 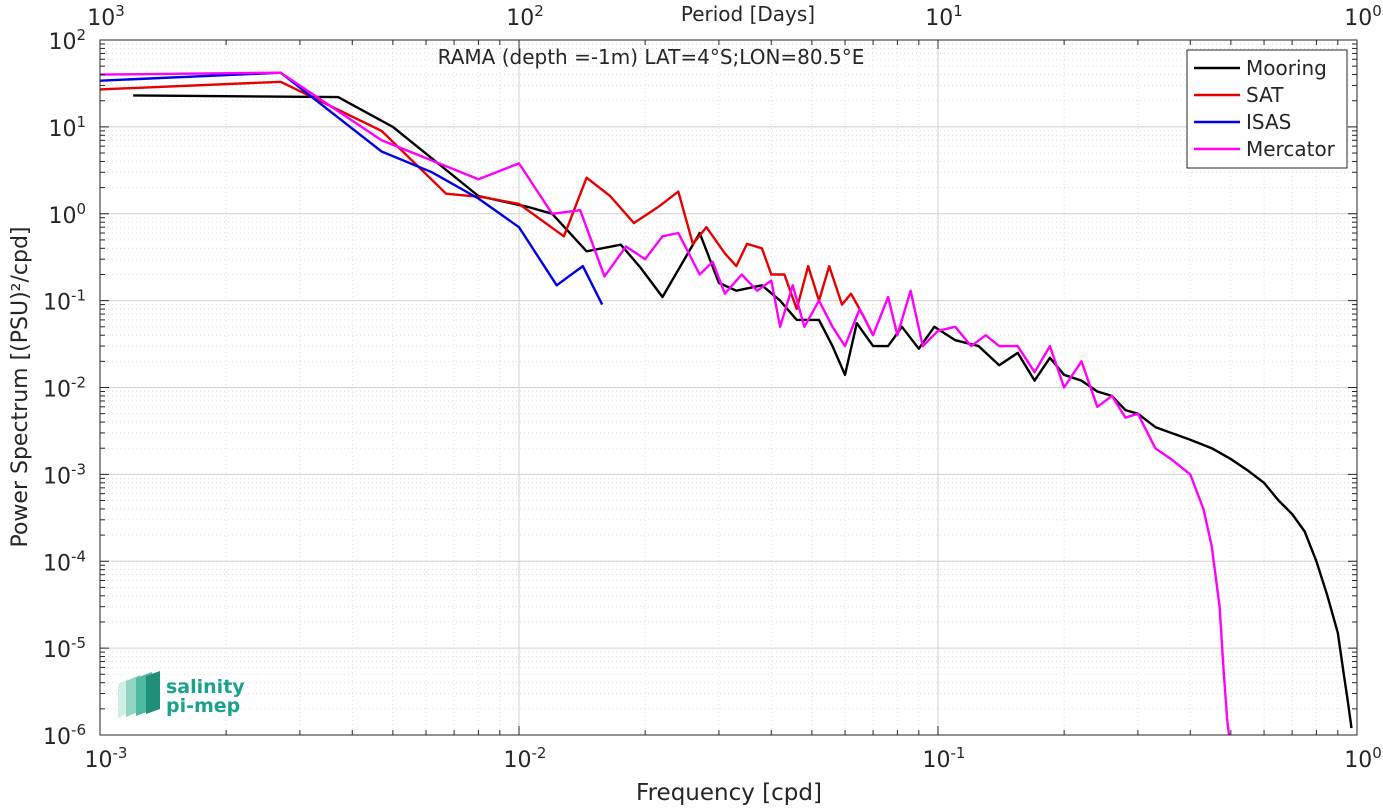 I want to click on logo-line1: salinity, so click(x=205, y=687).